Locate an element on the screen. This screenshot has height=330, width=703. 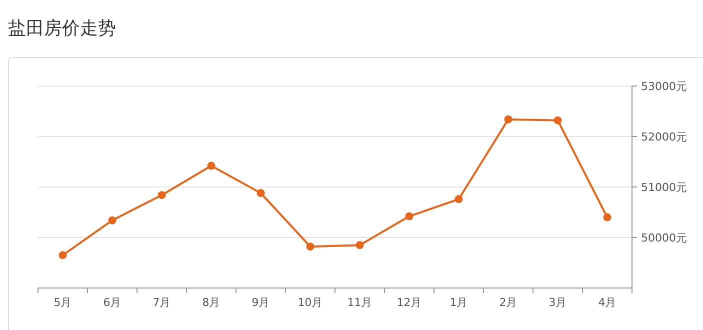
x-tick-label: 3月 is located at coordinates (557, 302).